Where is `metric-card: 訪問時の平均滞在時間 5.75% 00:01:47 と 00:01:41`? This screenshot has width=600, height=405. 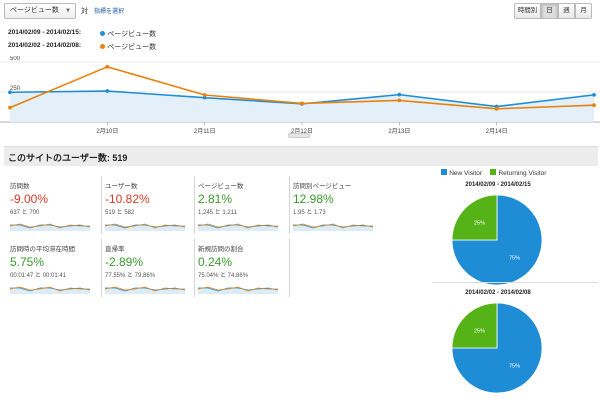 metric-card: 訪問時の平均滞在時間 5.75% 00:01:47 と 00:01:41 is located at coordinates (53, 268).